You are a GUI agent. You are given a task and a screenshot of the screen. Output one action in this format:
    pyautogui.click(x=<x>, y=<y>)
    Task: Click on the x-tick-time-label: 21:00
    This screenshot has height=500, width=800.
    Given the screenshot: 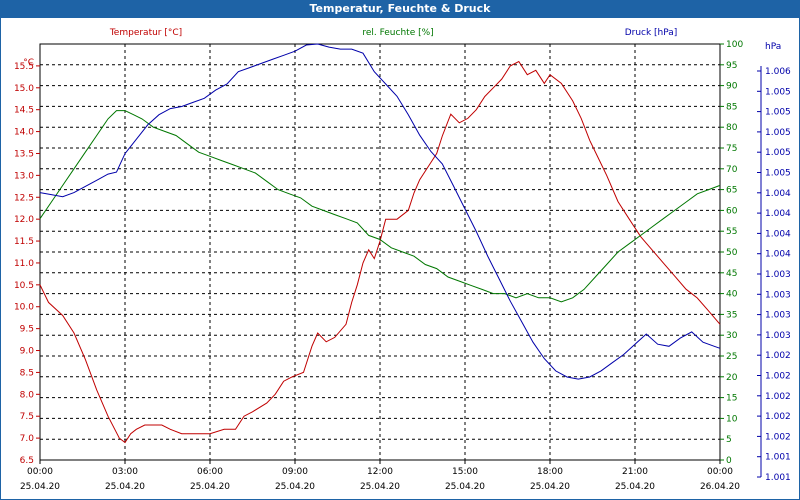 What is the action you would take?
    pyautogui.click(x=635, y=472)
    